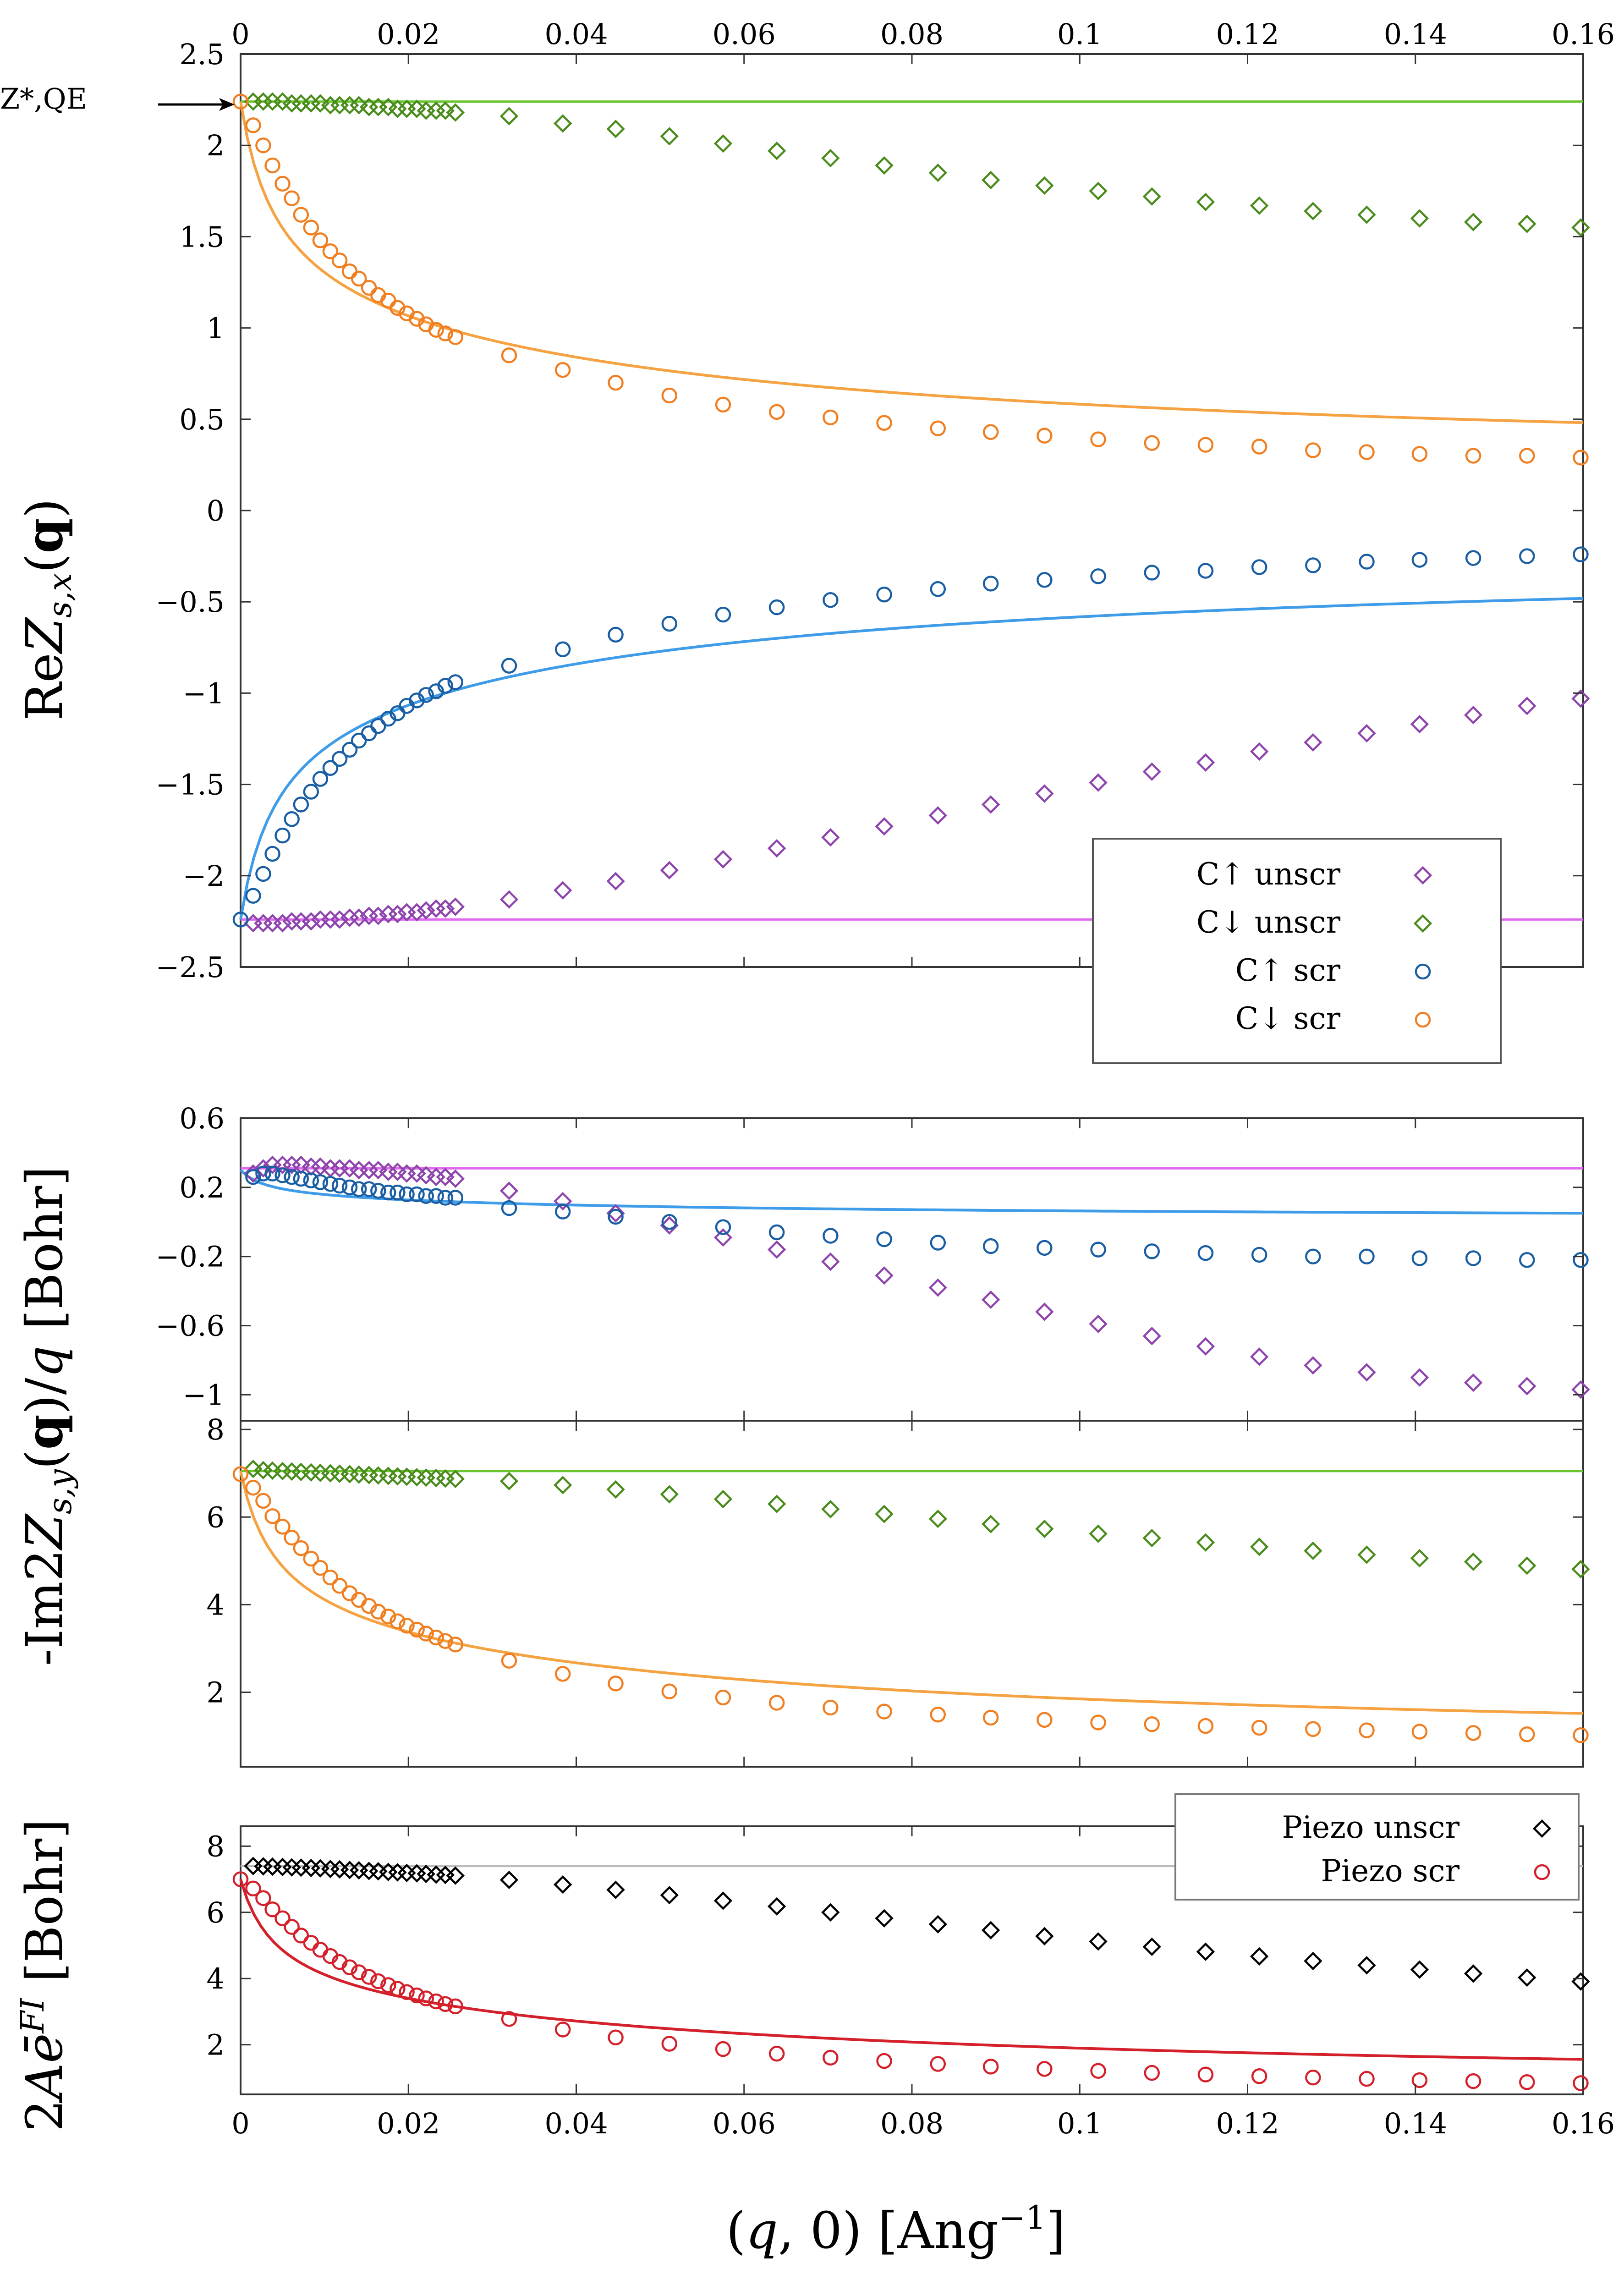  Describe the element at coordinates (240, 2123) in the screenshot. I see `xtick-label-bottom: 0` at that location.